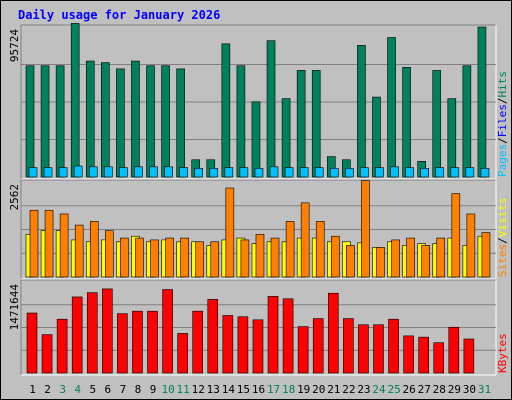 This screenshot has height=400, width=512. Describe the element at coordinates (484, 389) in the screenshot. I see `x-tick-label-31: 31` at that location.